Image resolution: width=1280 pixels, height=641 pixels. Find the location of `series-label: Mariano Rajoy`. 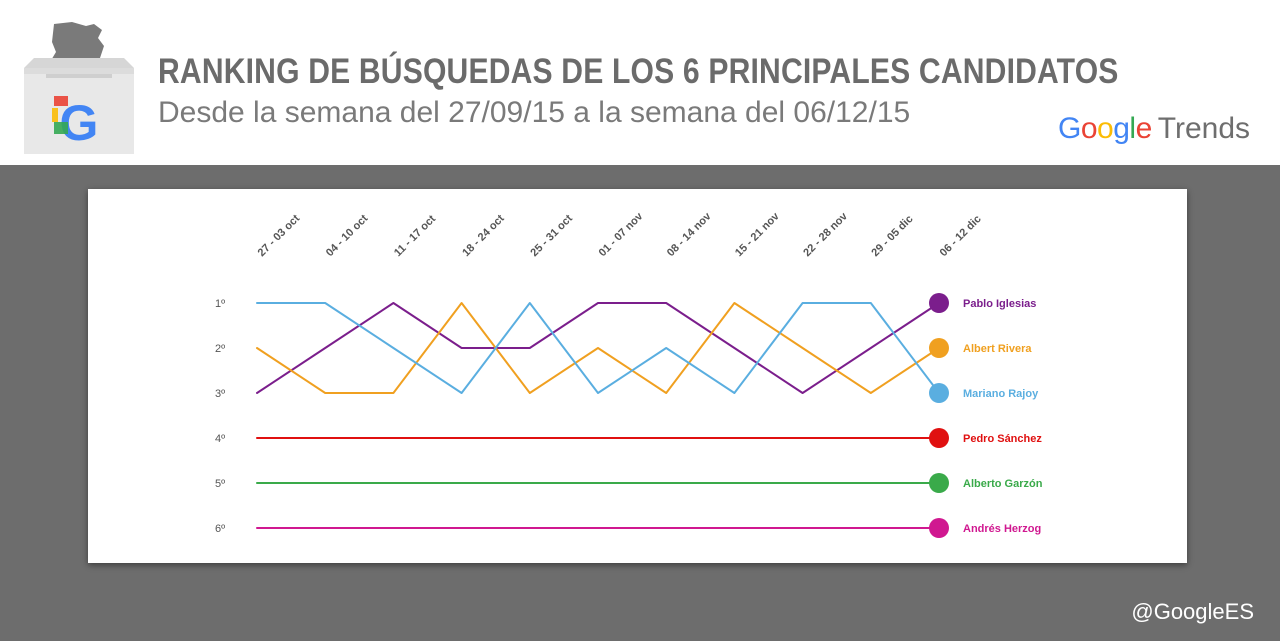

series-label: Mariano Rajoy is located at coordinates (1001, 394).